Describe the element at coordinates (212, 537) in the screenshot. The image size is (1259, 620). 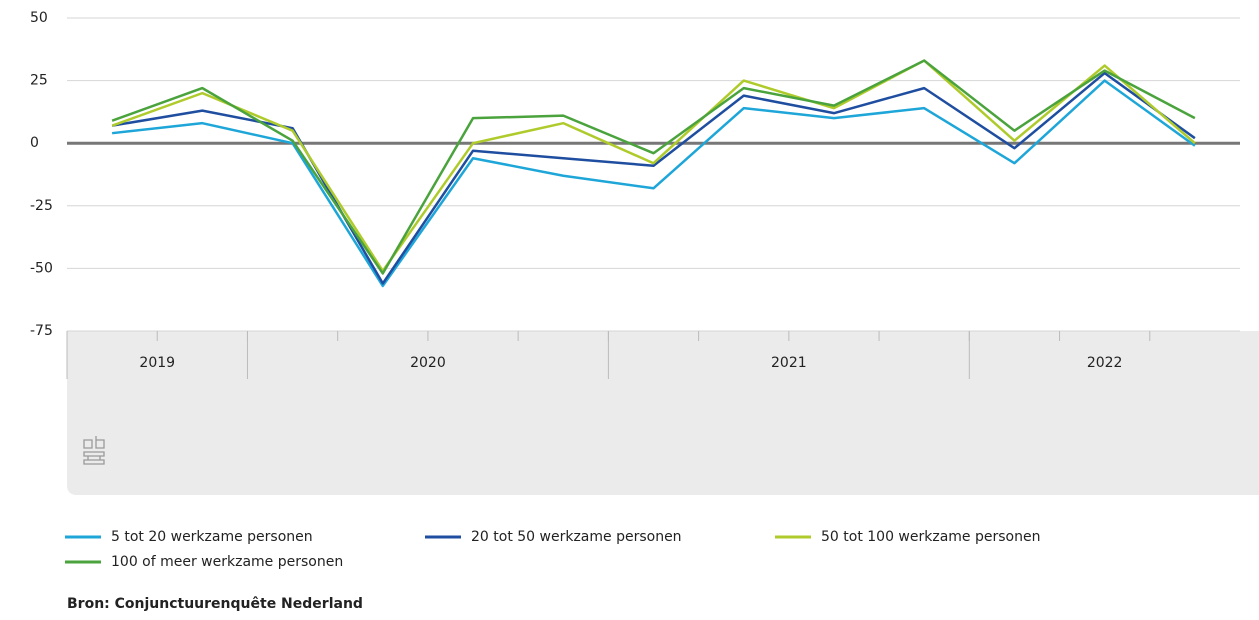
I see `legend-label: 5 tot 20 werkzame personen` at that location.